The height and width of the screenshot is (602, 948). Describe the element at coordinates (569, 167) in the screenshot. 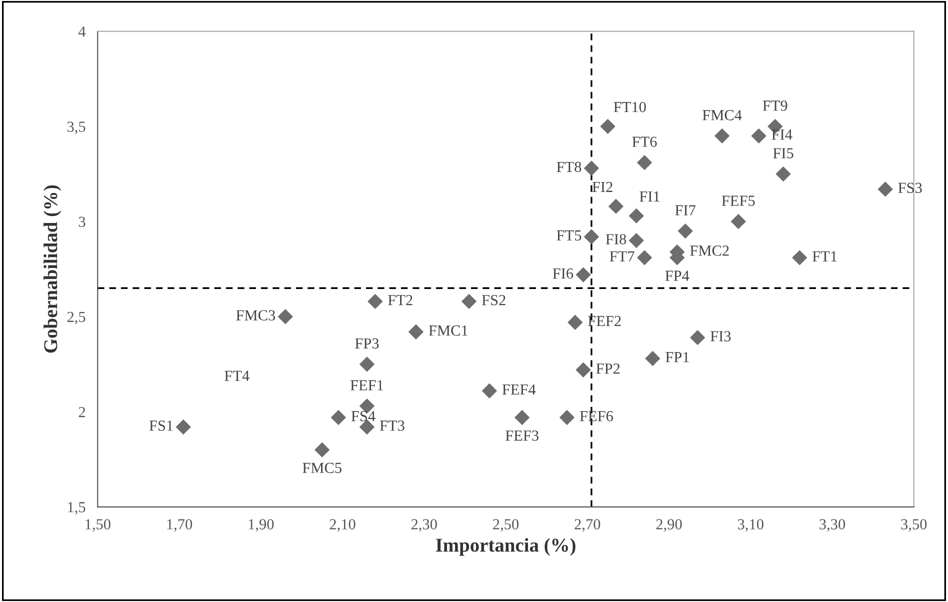

I see `data-label: FT8` at that location.